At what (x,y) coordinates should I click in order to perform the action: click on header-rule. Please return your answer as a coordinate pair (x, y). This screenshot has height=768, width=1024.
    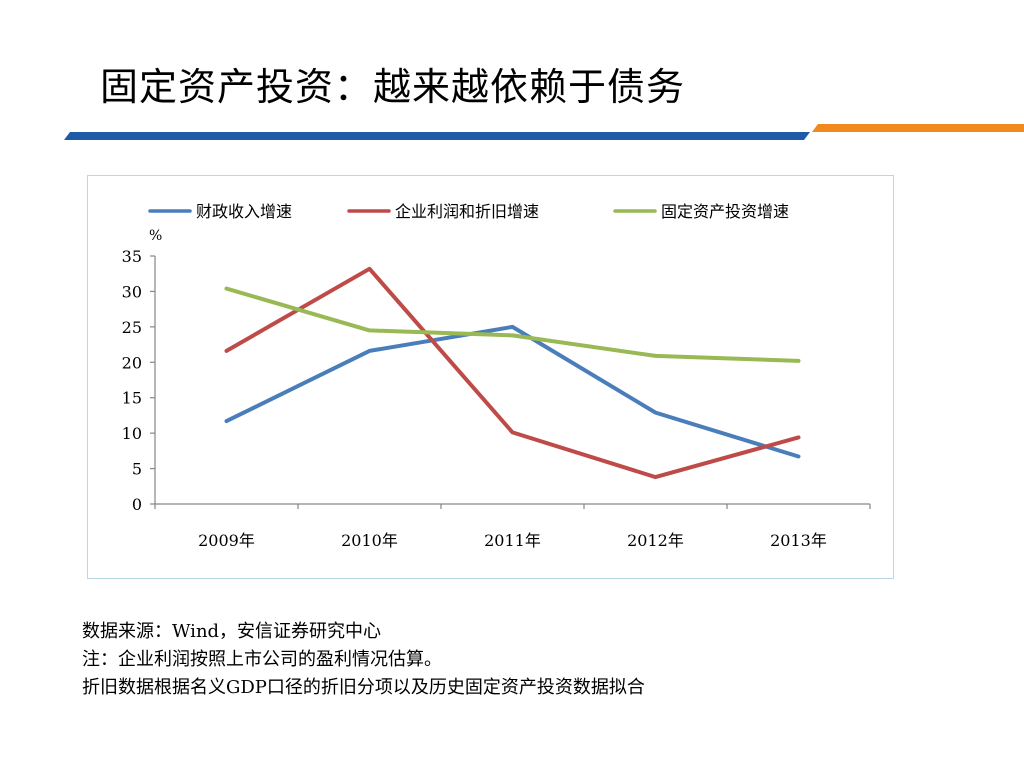
    Looking at the image, I should click on (544, 132).